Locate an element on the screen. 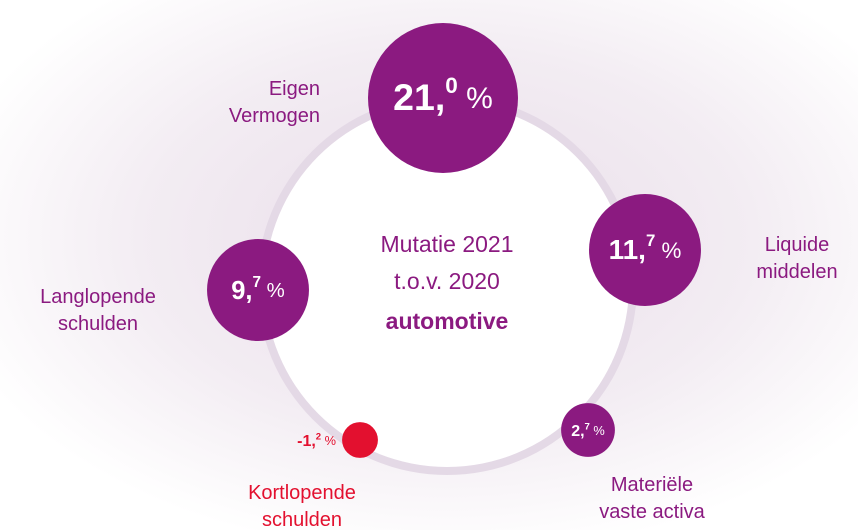 This screenshot has height=530, width=858. center-text: t.o.v. 2020 is located at coordinates (447, 281).